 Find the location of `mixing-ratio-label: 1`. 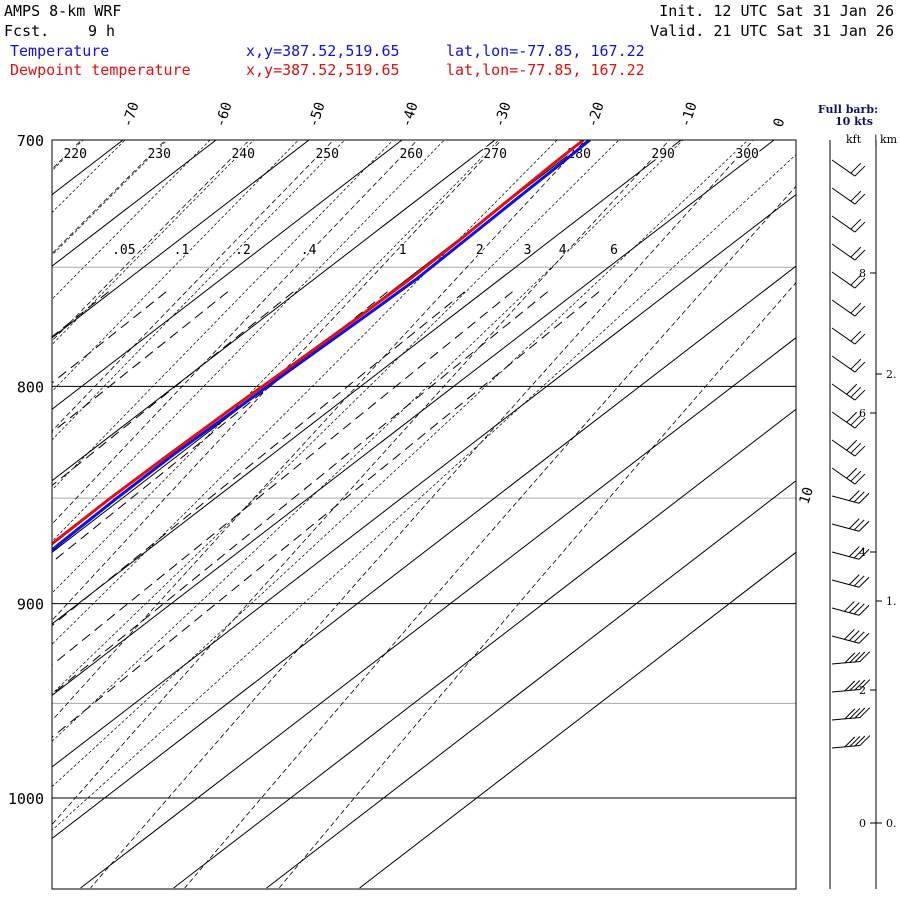

mixing-ratio-label: 1 is located at coordinates (403, 250).